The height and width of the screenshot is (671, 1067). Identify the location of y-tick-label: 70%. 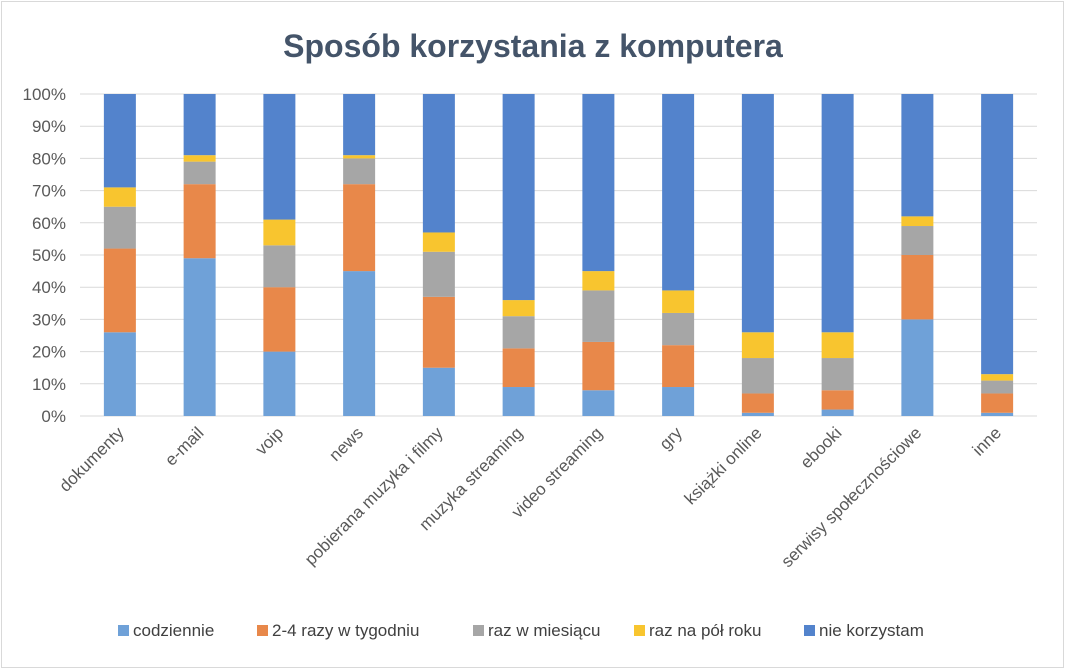
(49, 191).